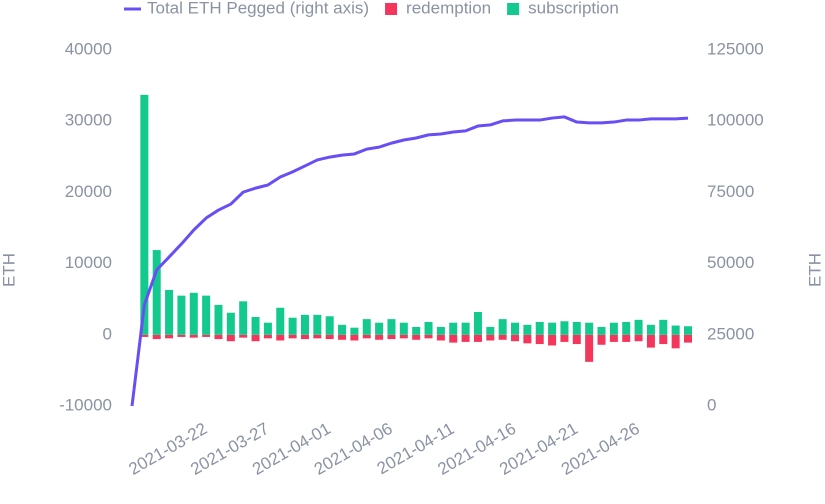  I want to click on y2-tick-label: 0, so click(711, 404).